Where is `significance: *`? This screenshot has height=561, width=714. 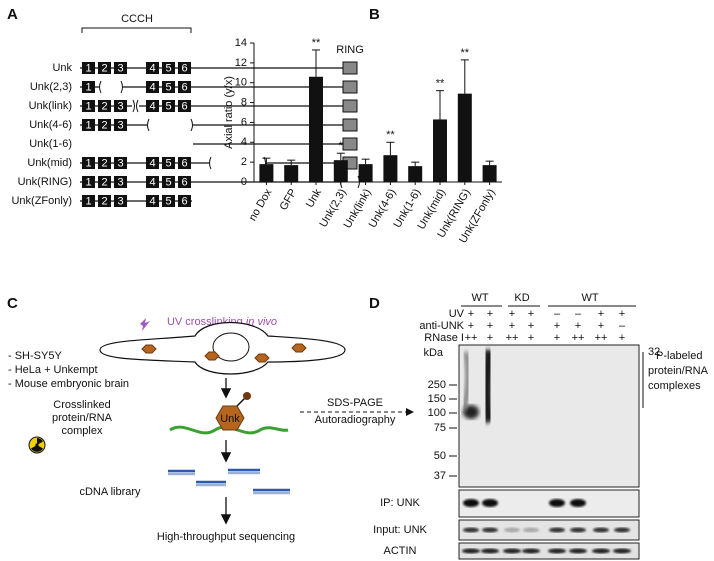 significance: * is located at coordinates (341, 146).